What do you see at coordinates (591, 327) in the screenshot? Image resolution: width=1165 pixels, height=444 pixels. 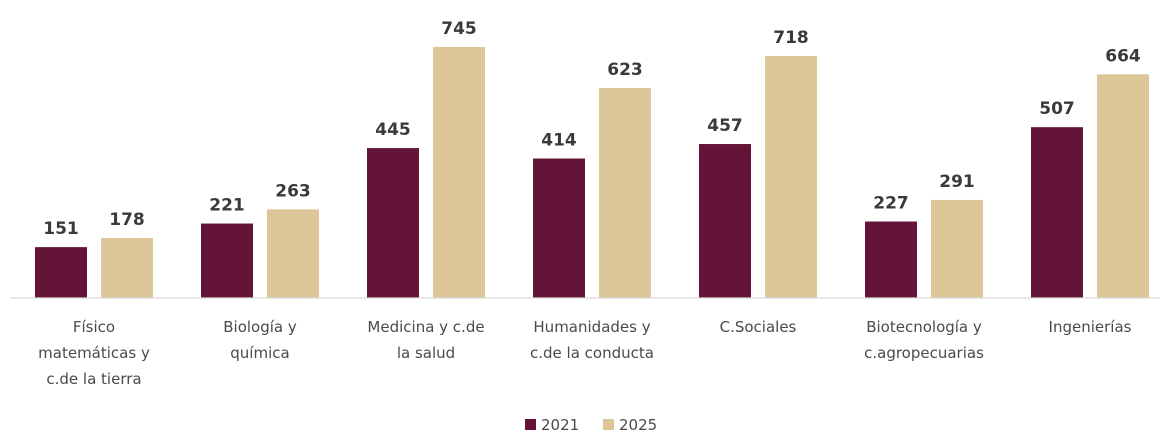 I see `category-label-3-line-0: Humanidades y` at bounding box center [591, 327].